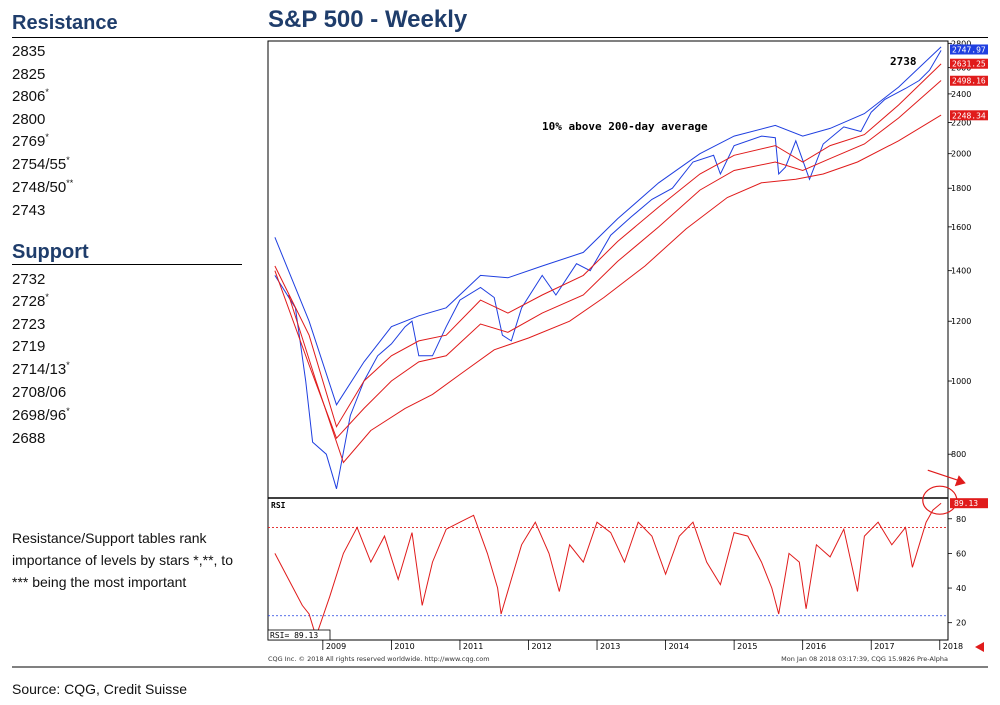  What do you see at coordinates (942, 475) in the screenshot?
I see `highlight-arrow-shaft` at bounding box center [942, 475].